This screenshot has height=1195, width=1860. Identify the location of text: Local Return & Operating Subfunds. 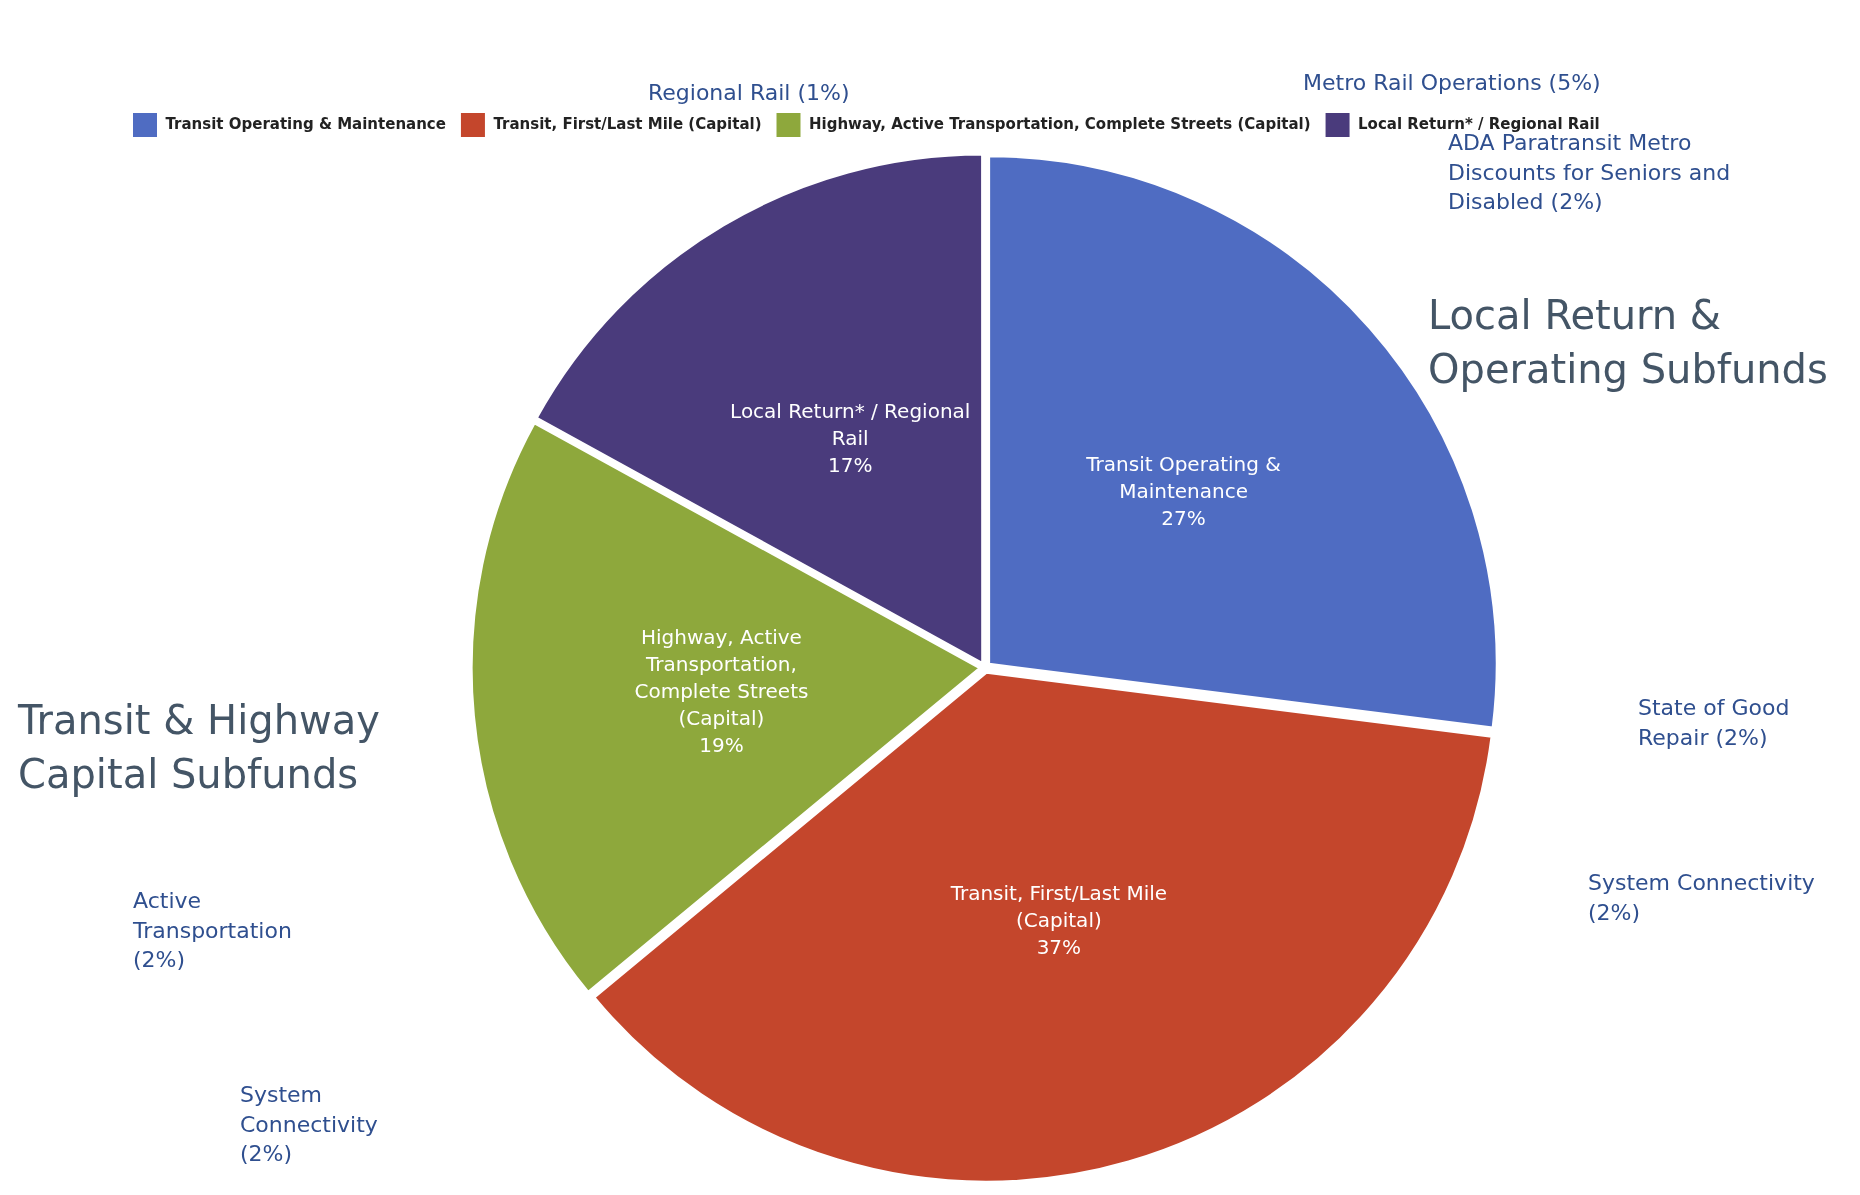
(1628, 342).